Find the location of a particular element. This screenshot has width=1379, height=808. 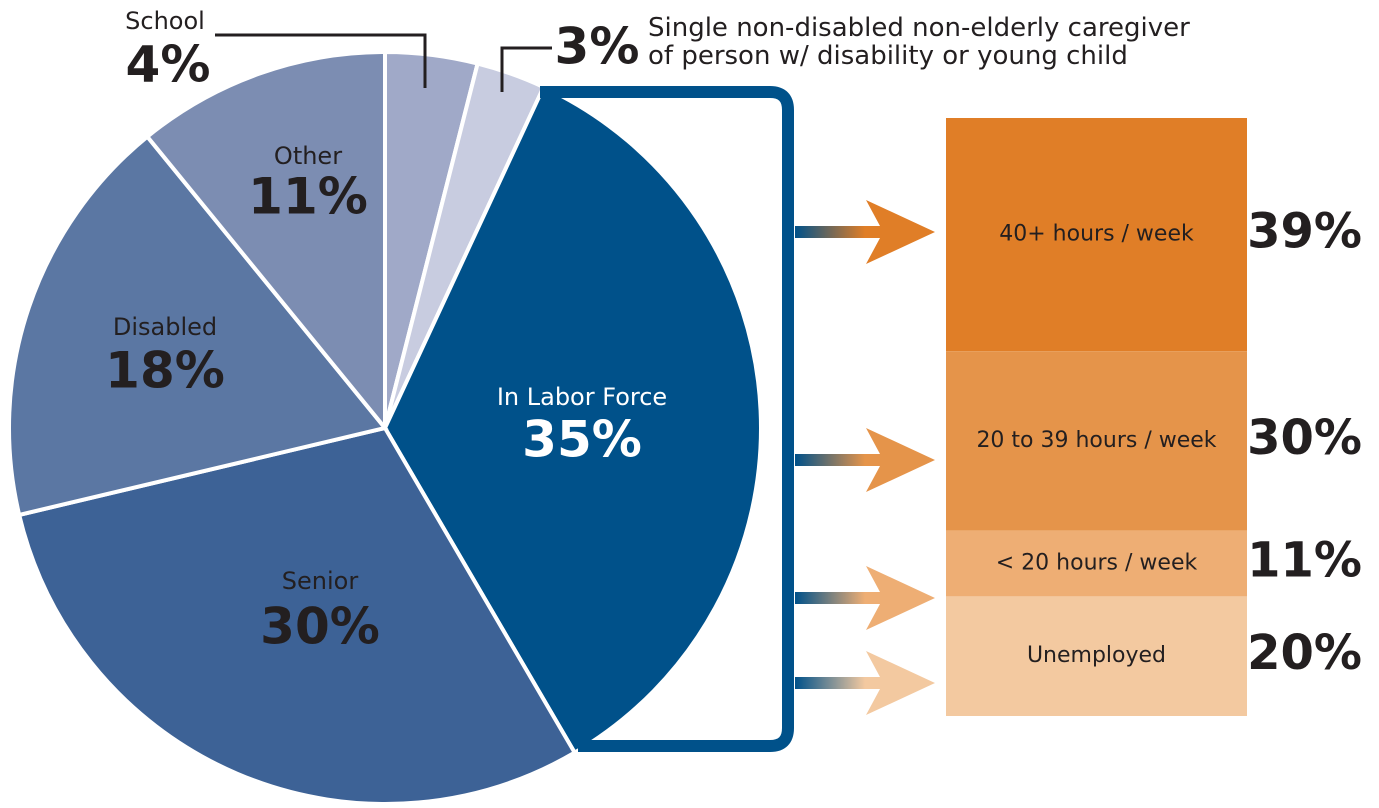

slice-label: School is located at coordinates (165, 21).